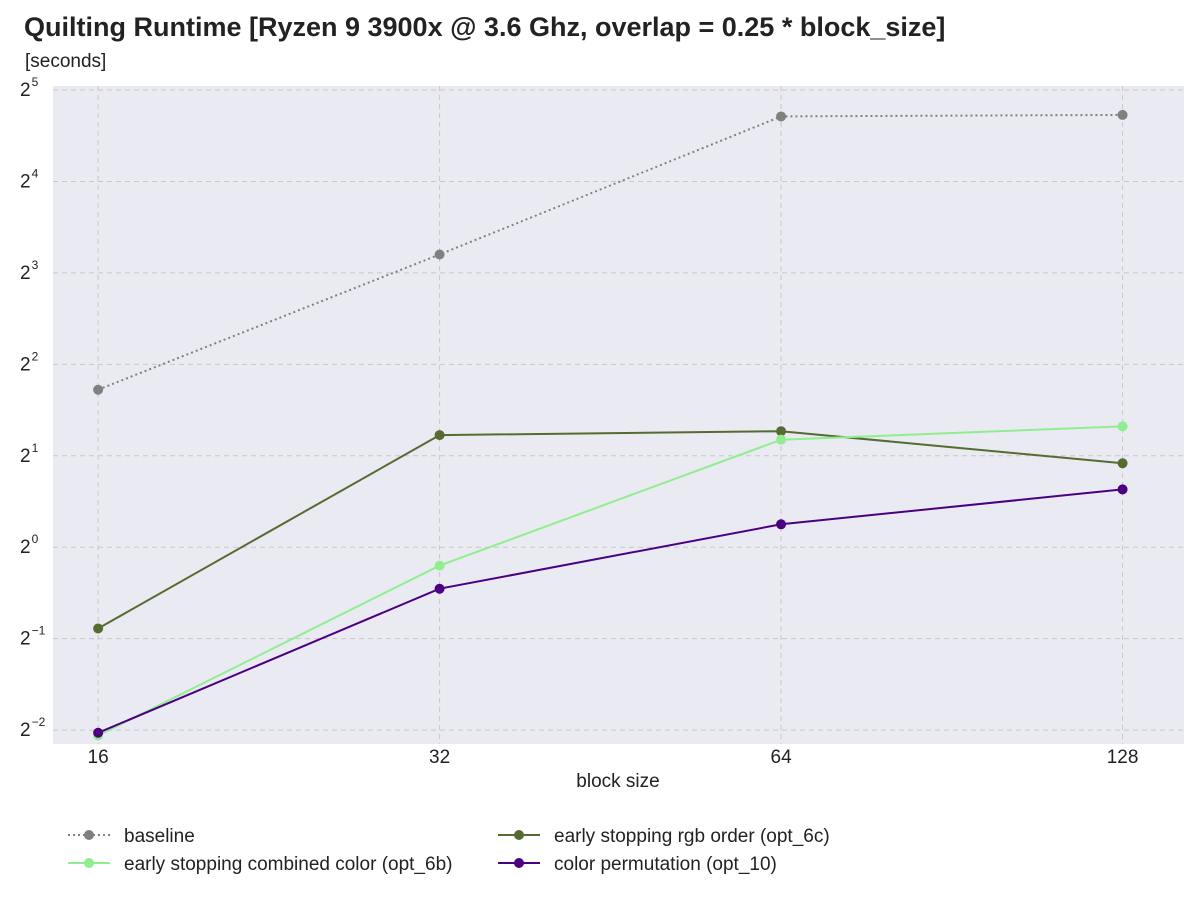 This screenshot has width=1200, height=900. I want to click on legend-item: early stopping combined color (opt_6b), so click(260, 864).